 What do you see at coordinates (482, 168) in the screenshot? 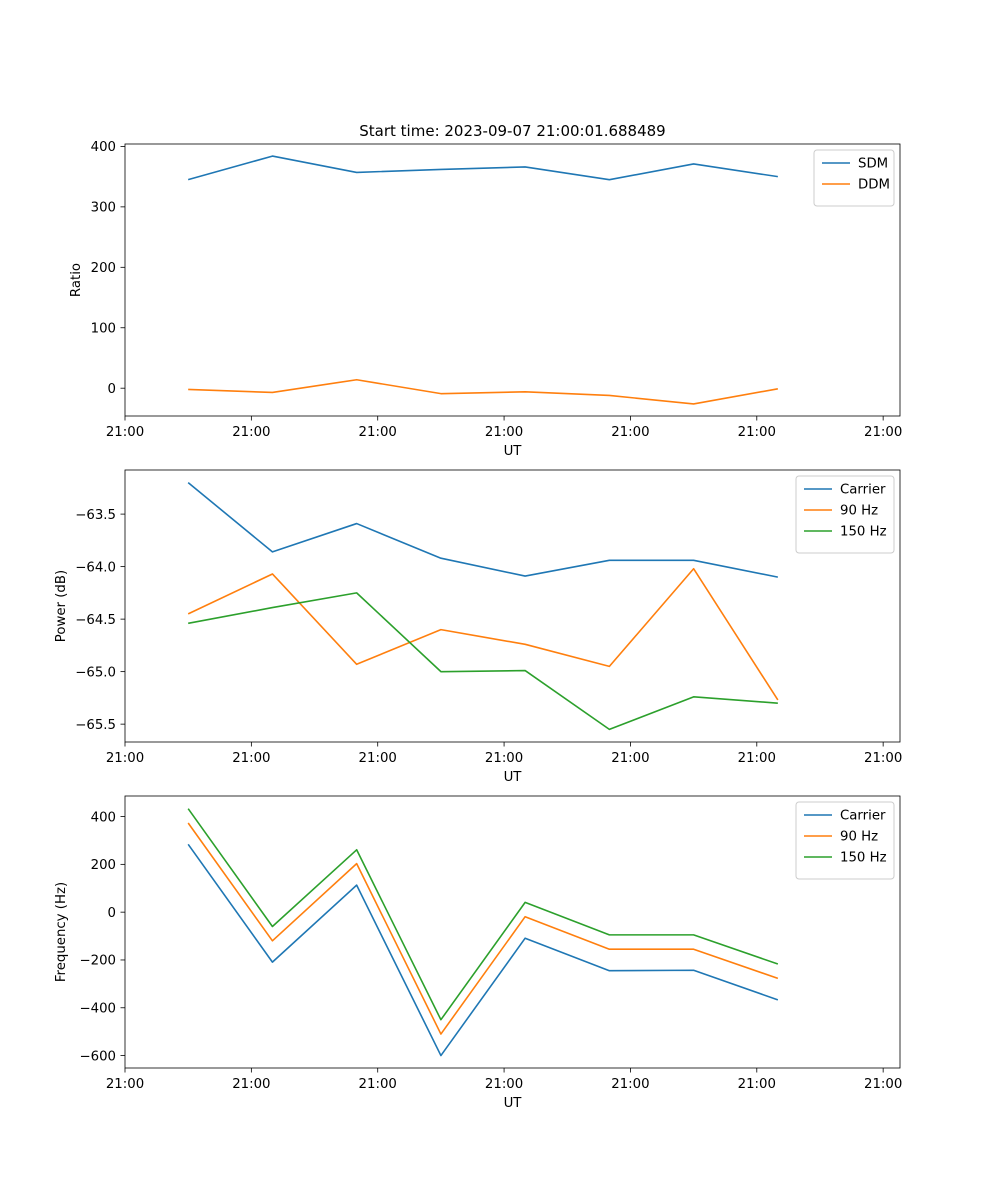
I see `series-line-sdm` at bounding box center [482, 168].